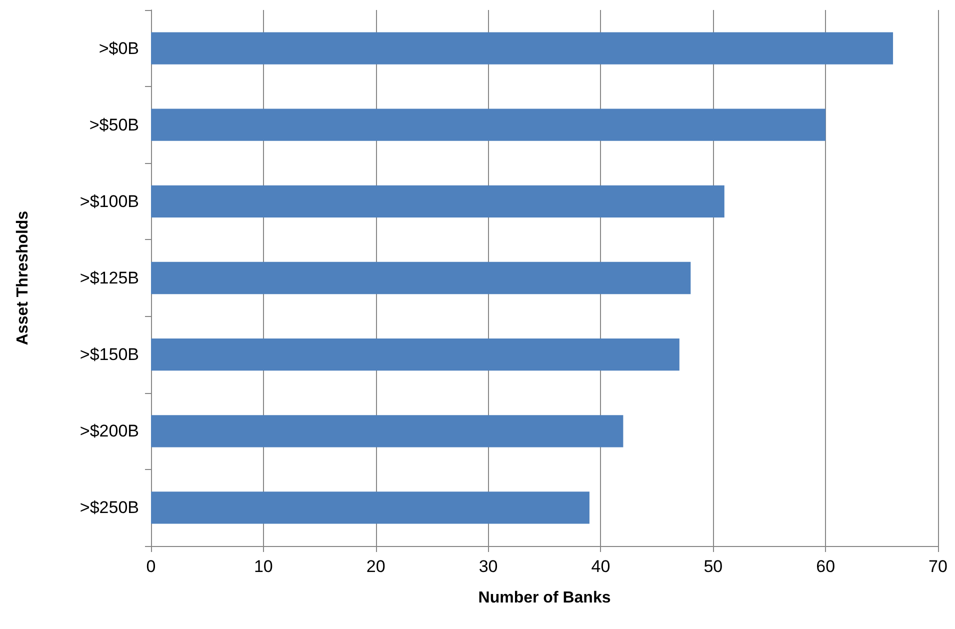  I want to click on x-tick-label: 0, so click(151, 566).